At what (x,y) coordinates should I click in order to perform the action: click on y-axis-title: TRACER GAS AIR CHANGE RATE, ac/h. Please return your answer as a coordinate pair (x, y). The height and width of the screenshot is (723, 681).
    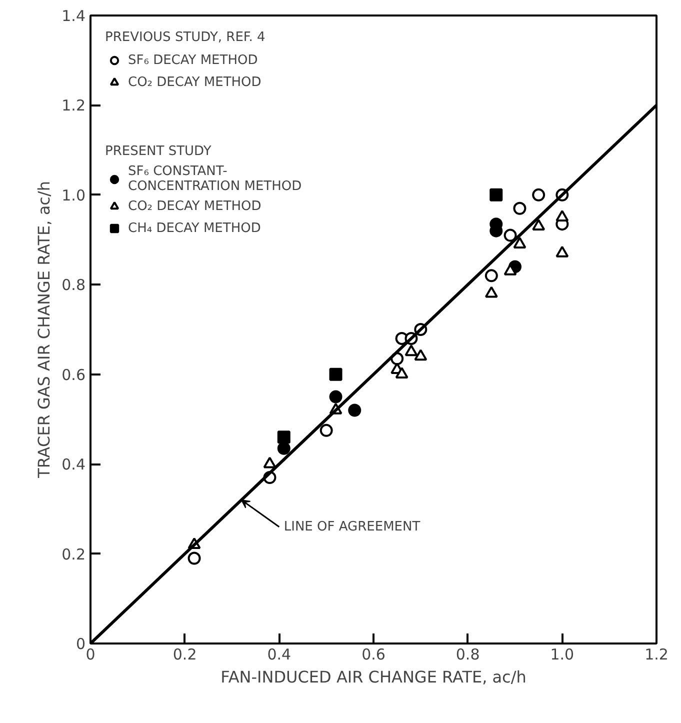
    Looking at the image, I should click on (44, 330).